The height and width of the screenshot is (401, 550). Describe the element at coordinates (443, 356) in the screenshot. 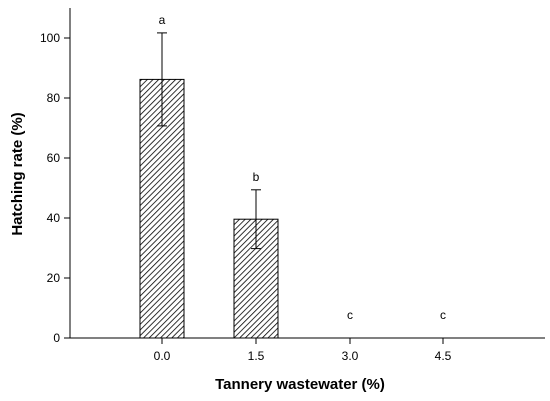

I see `x-tick-label: 4.5` at that location.